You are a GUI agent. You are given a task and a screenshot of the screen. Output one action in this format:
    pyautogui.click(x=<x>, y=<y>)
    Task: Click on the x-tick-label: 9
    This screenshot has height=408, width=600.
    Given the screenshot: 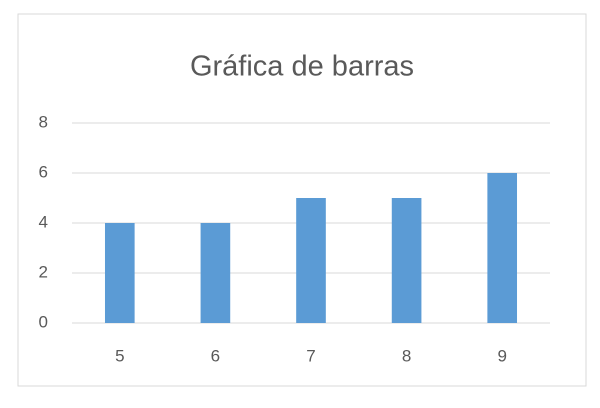 What is the action you would take?
    pyautogui.click(x=501, y=355)
    